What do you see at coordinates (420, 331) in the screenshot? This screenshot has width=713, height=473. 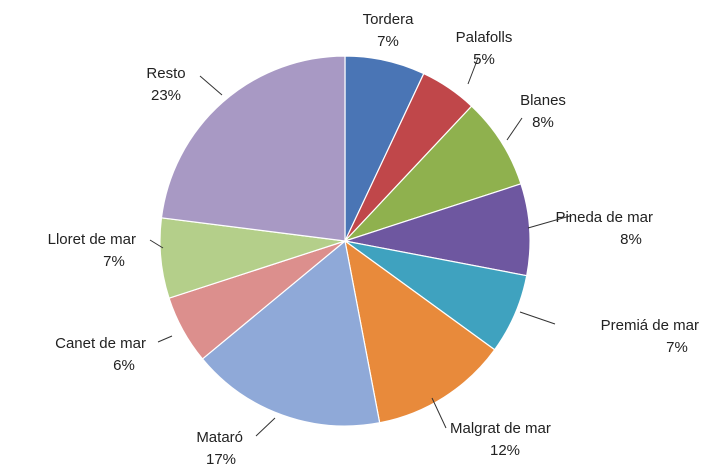 I see `pie-slice-malgrat-de-mar` at bounding box center [420, 331].